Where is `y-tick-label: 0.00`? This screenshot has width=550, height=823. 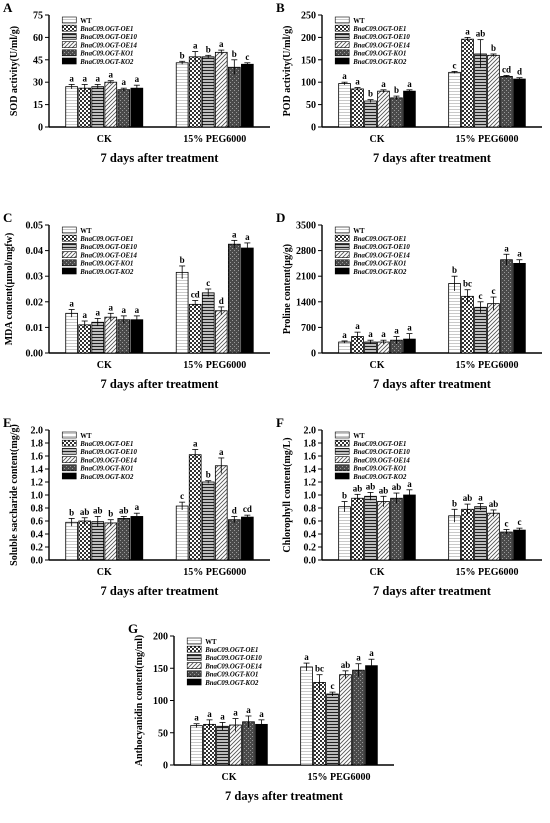
y-tick-label: 0.00 is located at coordinates (35, 354).